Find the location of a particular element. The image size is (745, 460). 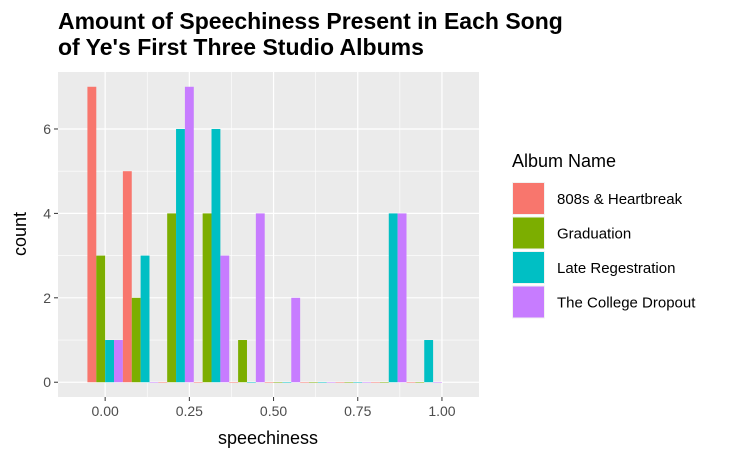

y-axis-title: count is located at coordinates (20, 234).